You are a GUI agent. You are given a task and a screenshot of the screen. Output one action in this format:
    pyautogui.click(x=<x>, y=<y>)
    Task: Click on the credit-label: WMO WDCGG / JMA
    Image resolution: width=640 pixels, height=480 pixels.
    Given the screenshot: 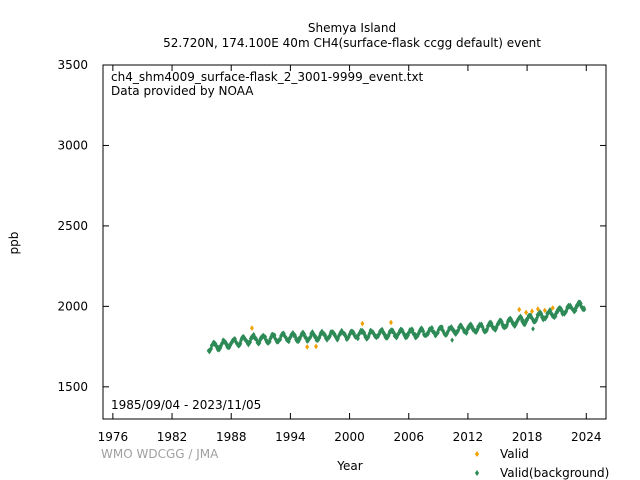 What is the action you would take?
    pyautogui.click(x=160, y=454)
    